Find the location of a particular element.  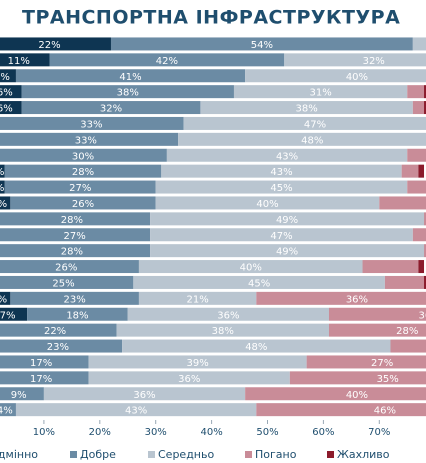

value-label: 33% is located at coordinates (91, 124).